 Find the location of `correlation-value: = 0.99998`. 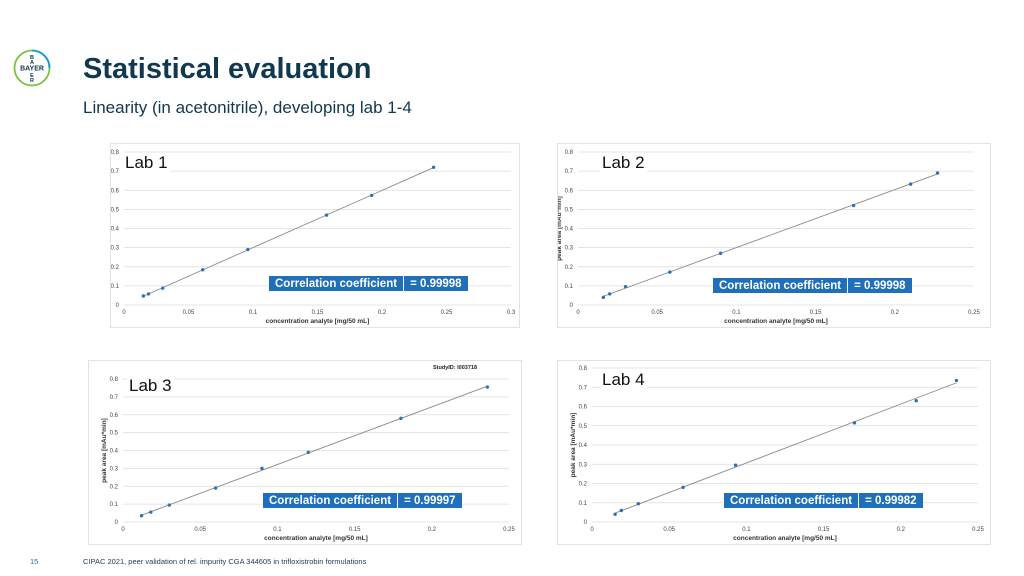

correlation-value: = 0.99998 is located at coordinates (436, 283).